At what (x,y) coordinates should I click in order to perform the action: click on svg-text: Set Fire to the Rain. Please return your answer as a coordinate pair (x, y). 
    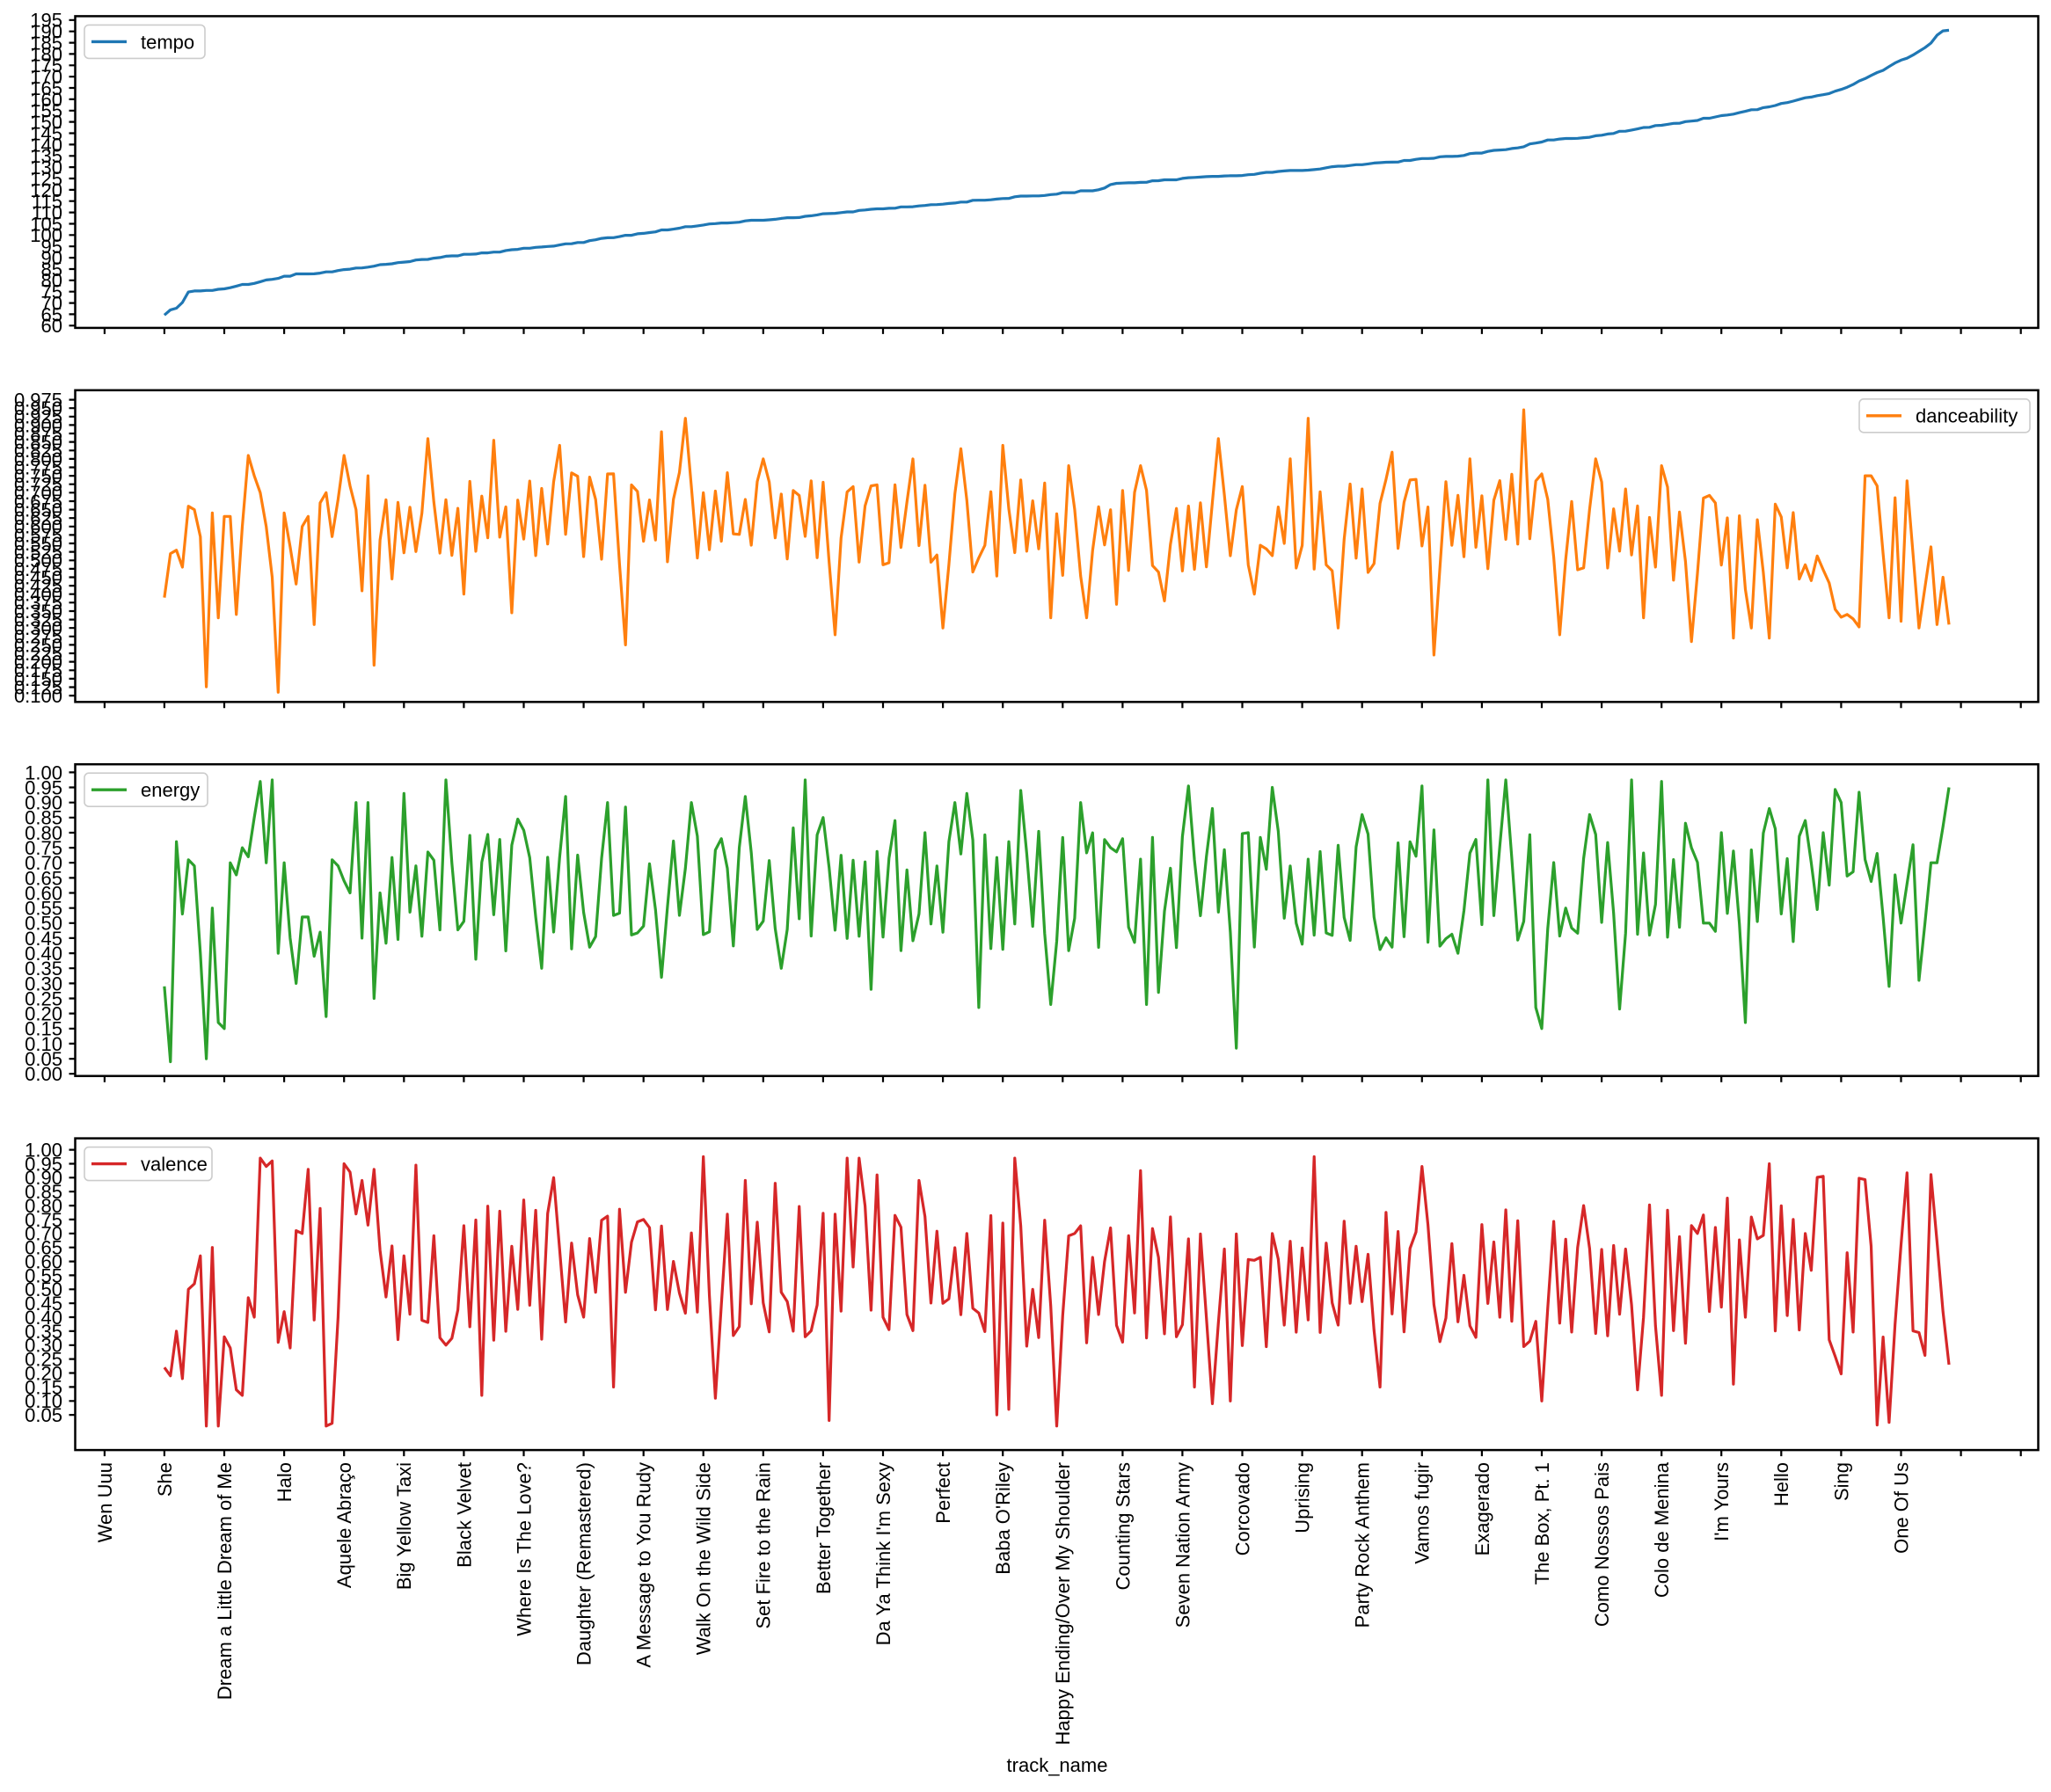
    Looking at the image, I should click on (764, 1545).